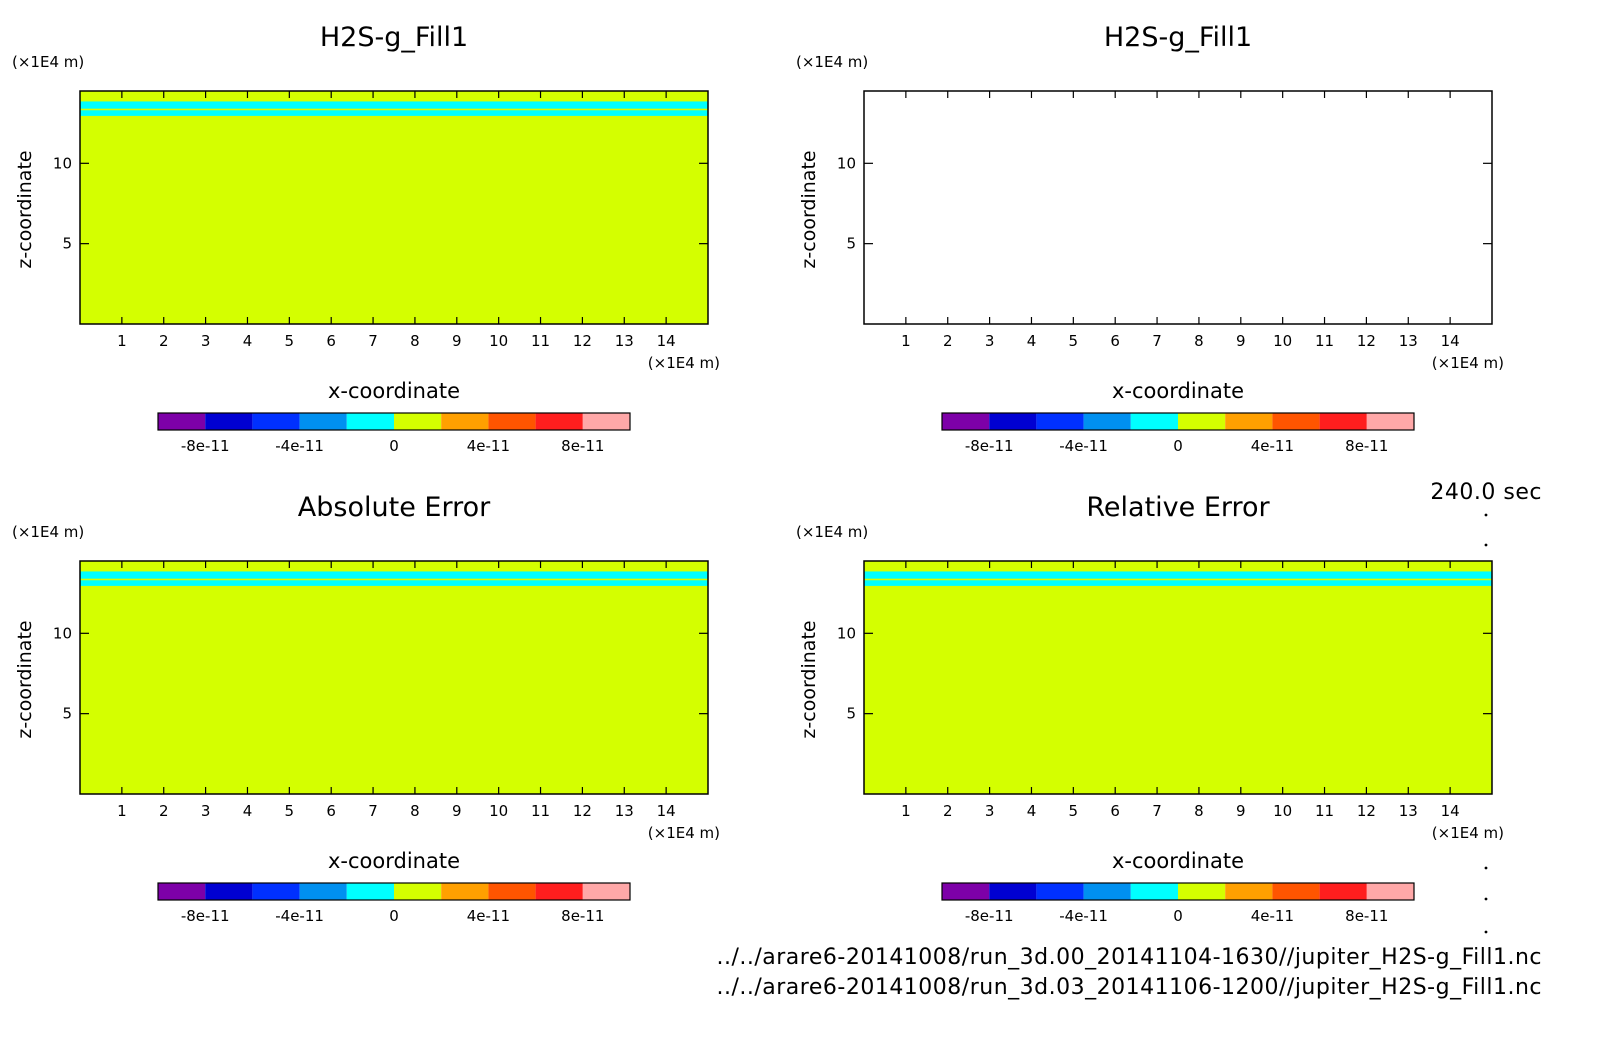 This screenshot has height=1054, width=1604. I want to click on panel-1-ytick-label-5: 5, so click(67, 244).